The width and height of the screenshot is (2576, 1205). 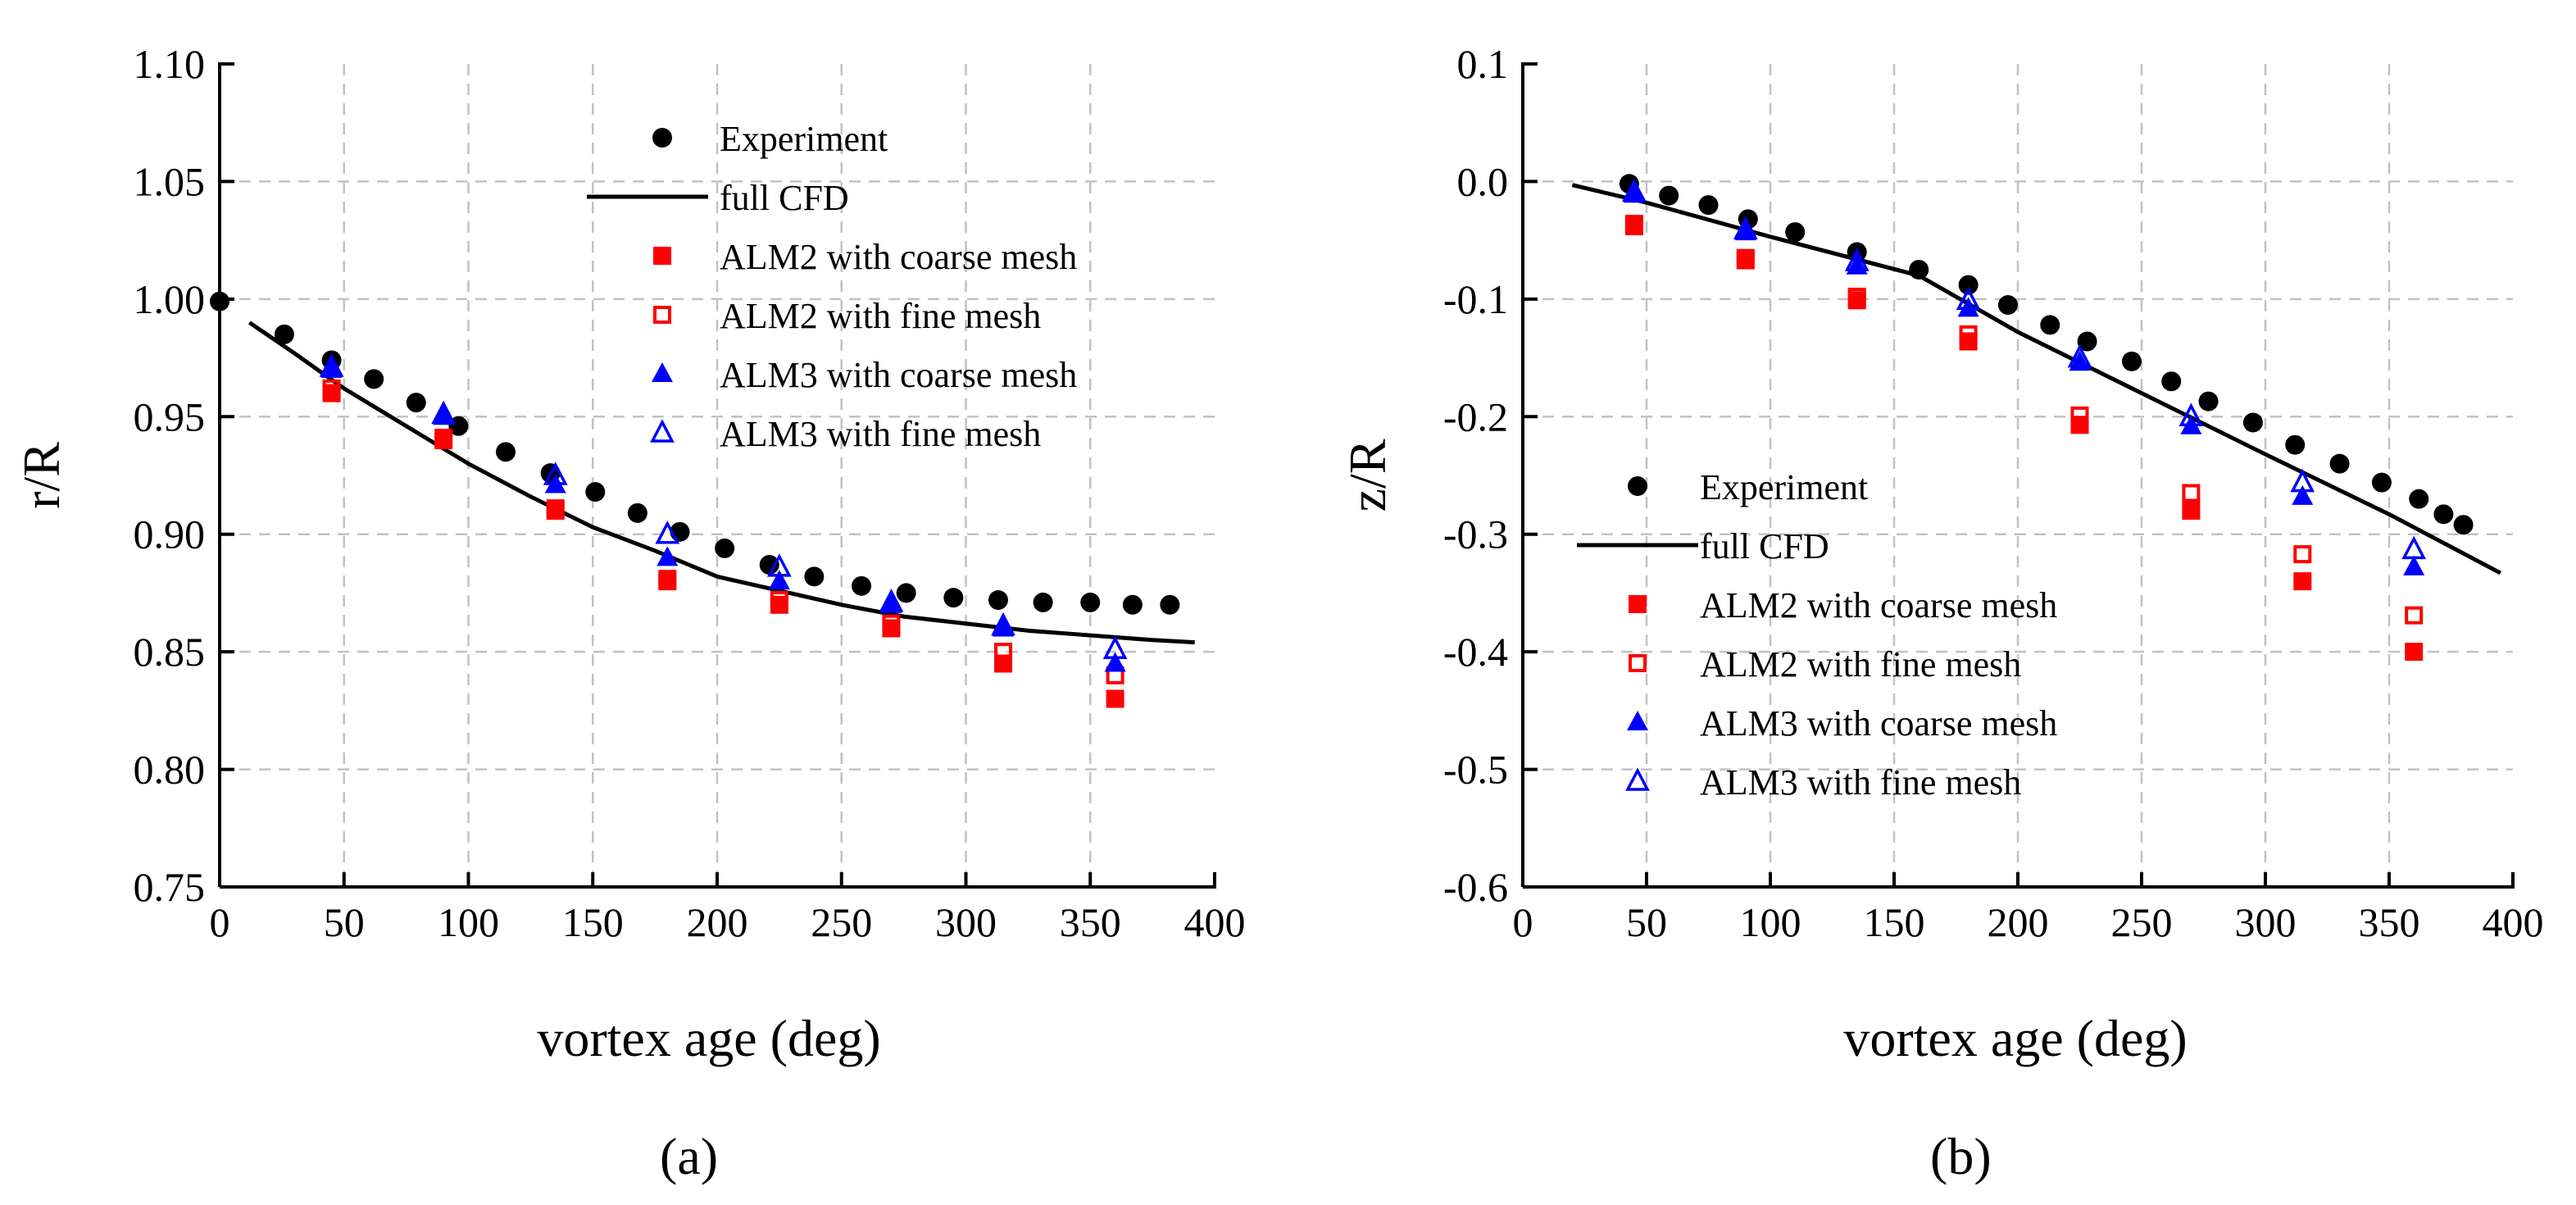 I want to click on data-points, so click(x=2046, y=418).